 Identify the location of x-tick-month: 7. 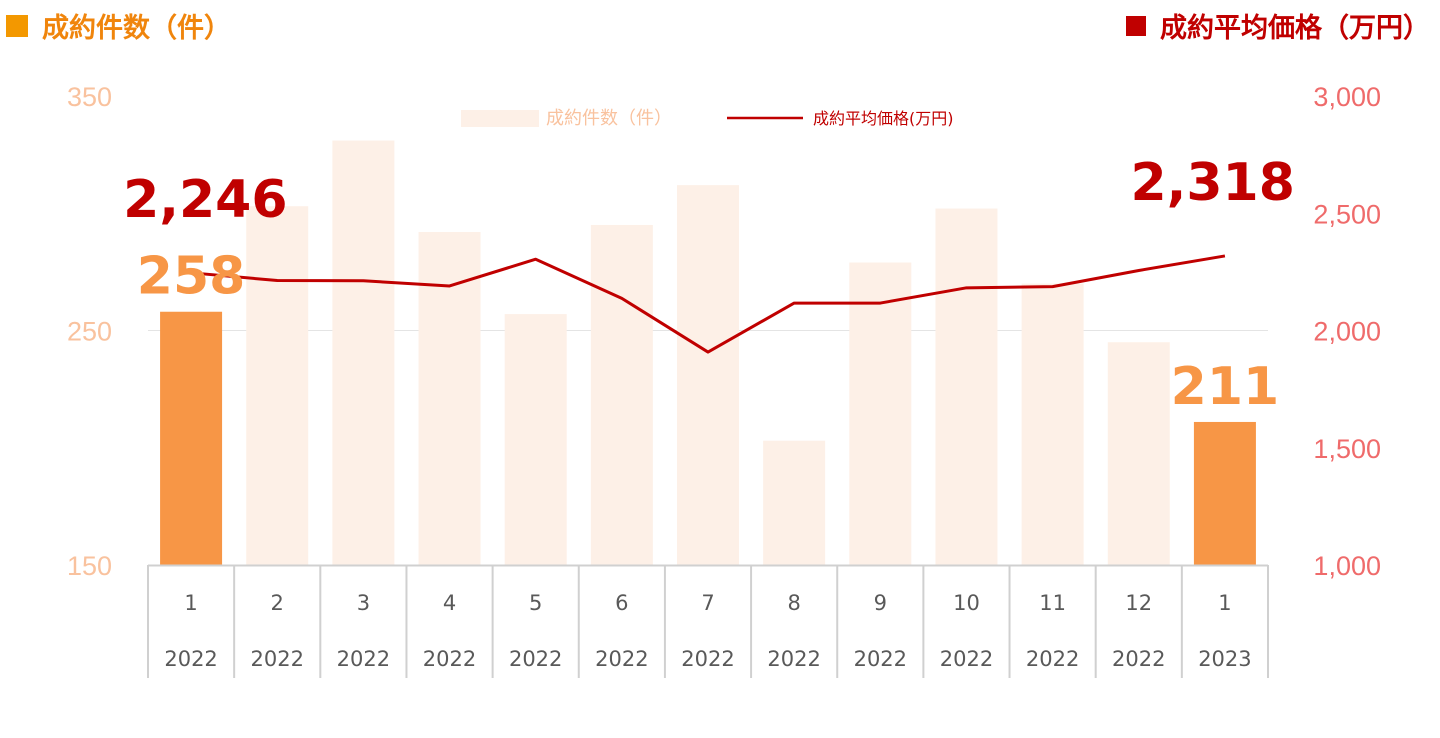
(707, 603).